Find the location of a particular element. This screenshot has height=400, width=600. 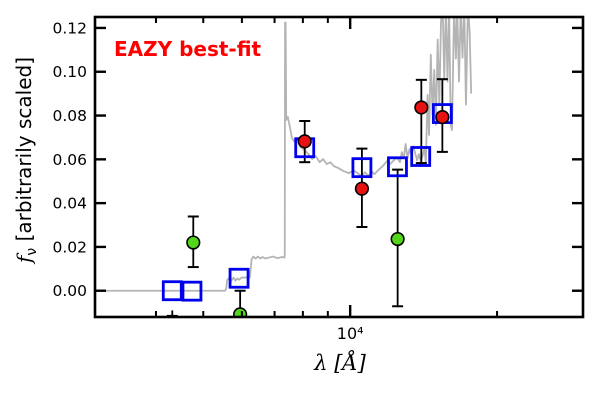

y-tick-label-2: 0.04 is located at coordinates (69, 204).